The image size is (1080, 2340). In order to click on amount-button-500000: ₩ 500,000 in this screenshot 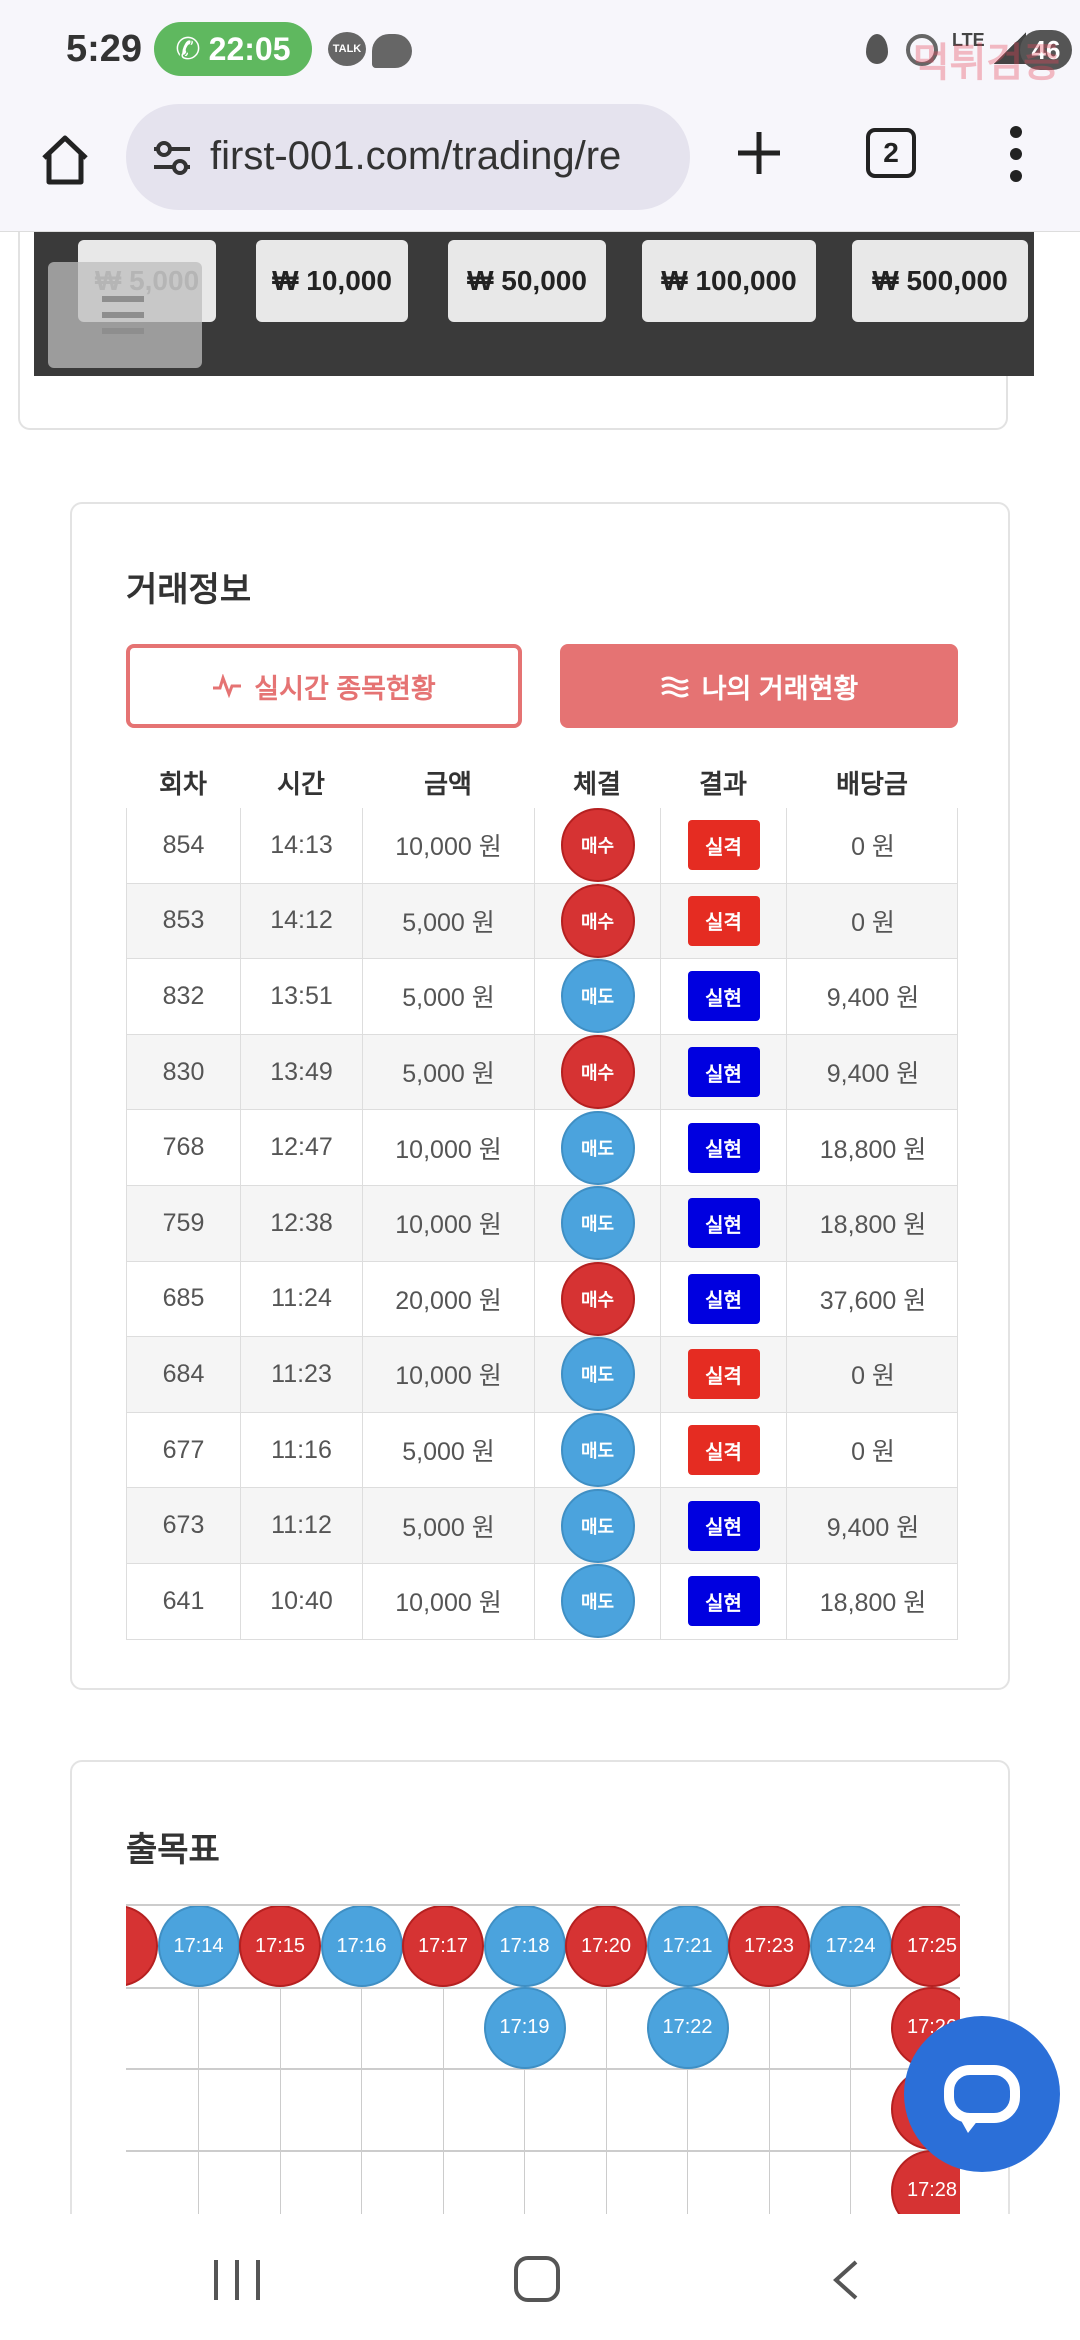, I will do `click(940, 281)`.